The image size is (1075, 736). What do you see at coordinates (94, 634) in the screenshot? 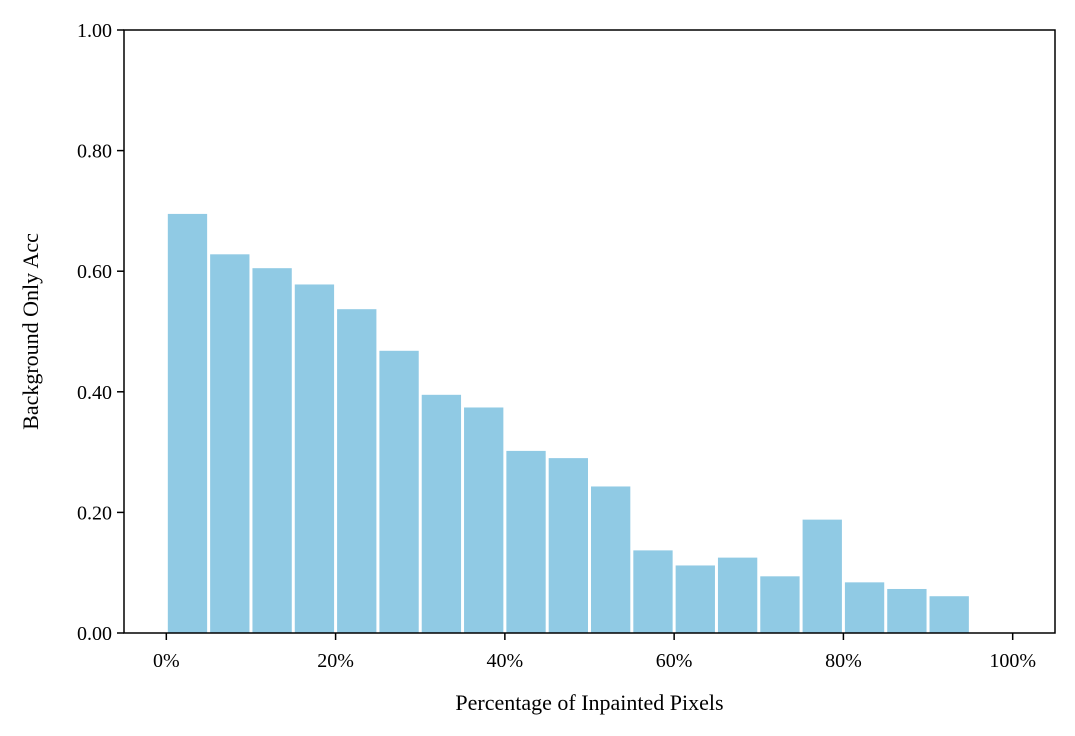
I see `y-tick-label: 0.00` at bounding box center [94, 634].